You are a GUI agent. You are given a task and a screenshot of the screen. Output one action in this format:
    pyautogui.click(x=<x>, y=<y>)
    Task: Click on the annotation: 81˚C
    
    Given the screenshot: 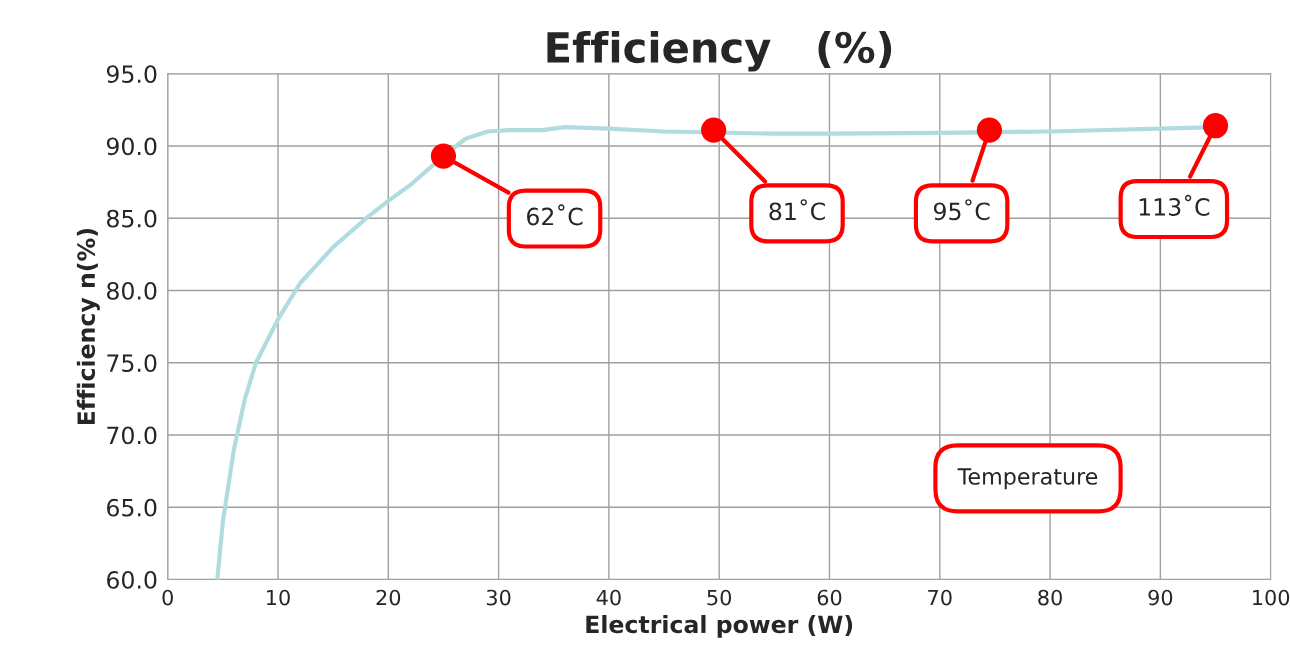 What is the action you would take?
    pyautogui.click(x=797, y=210)
    